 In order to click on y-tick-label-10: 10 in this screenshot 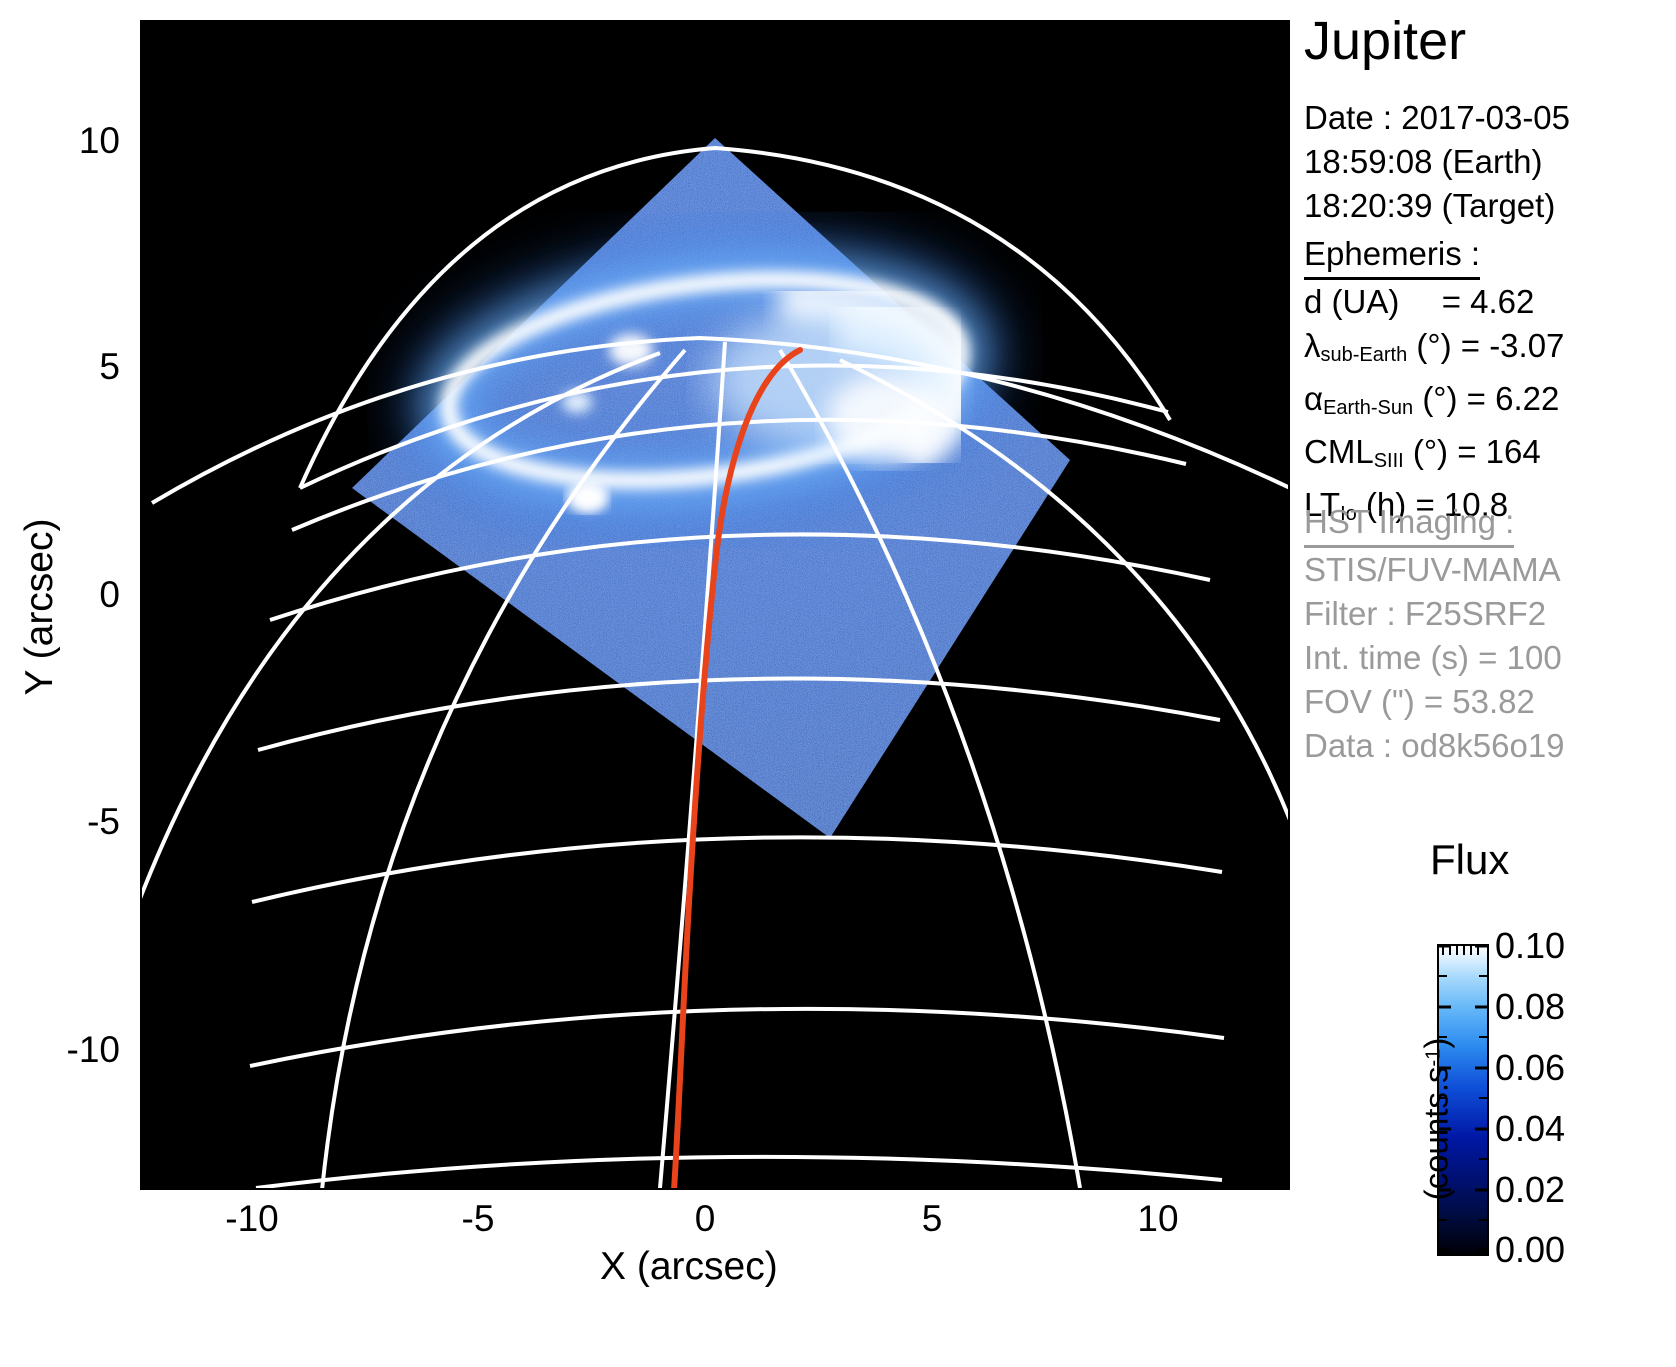, I will do `click(99, 140)`.